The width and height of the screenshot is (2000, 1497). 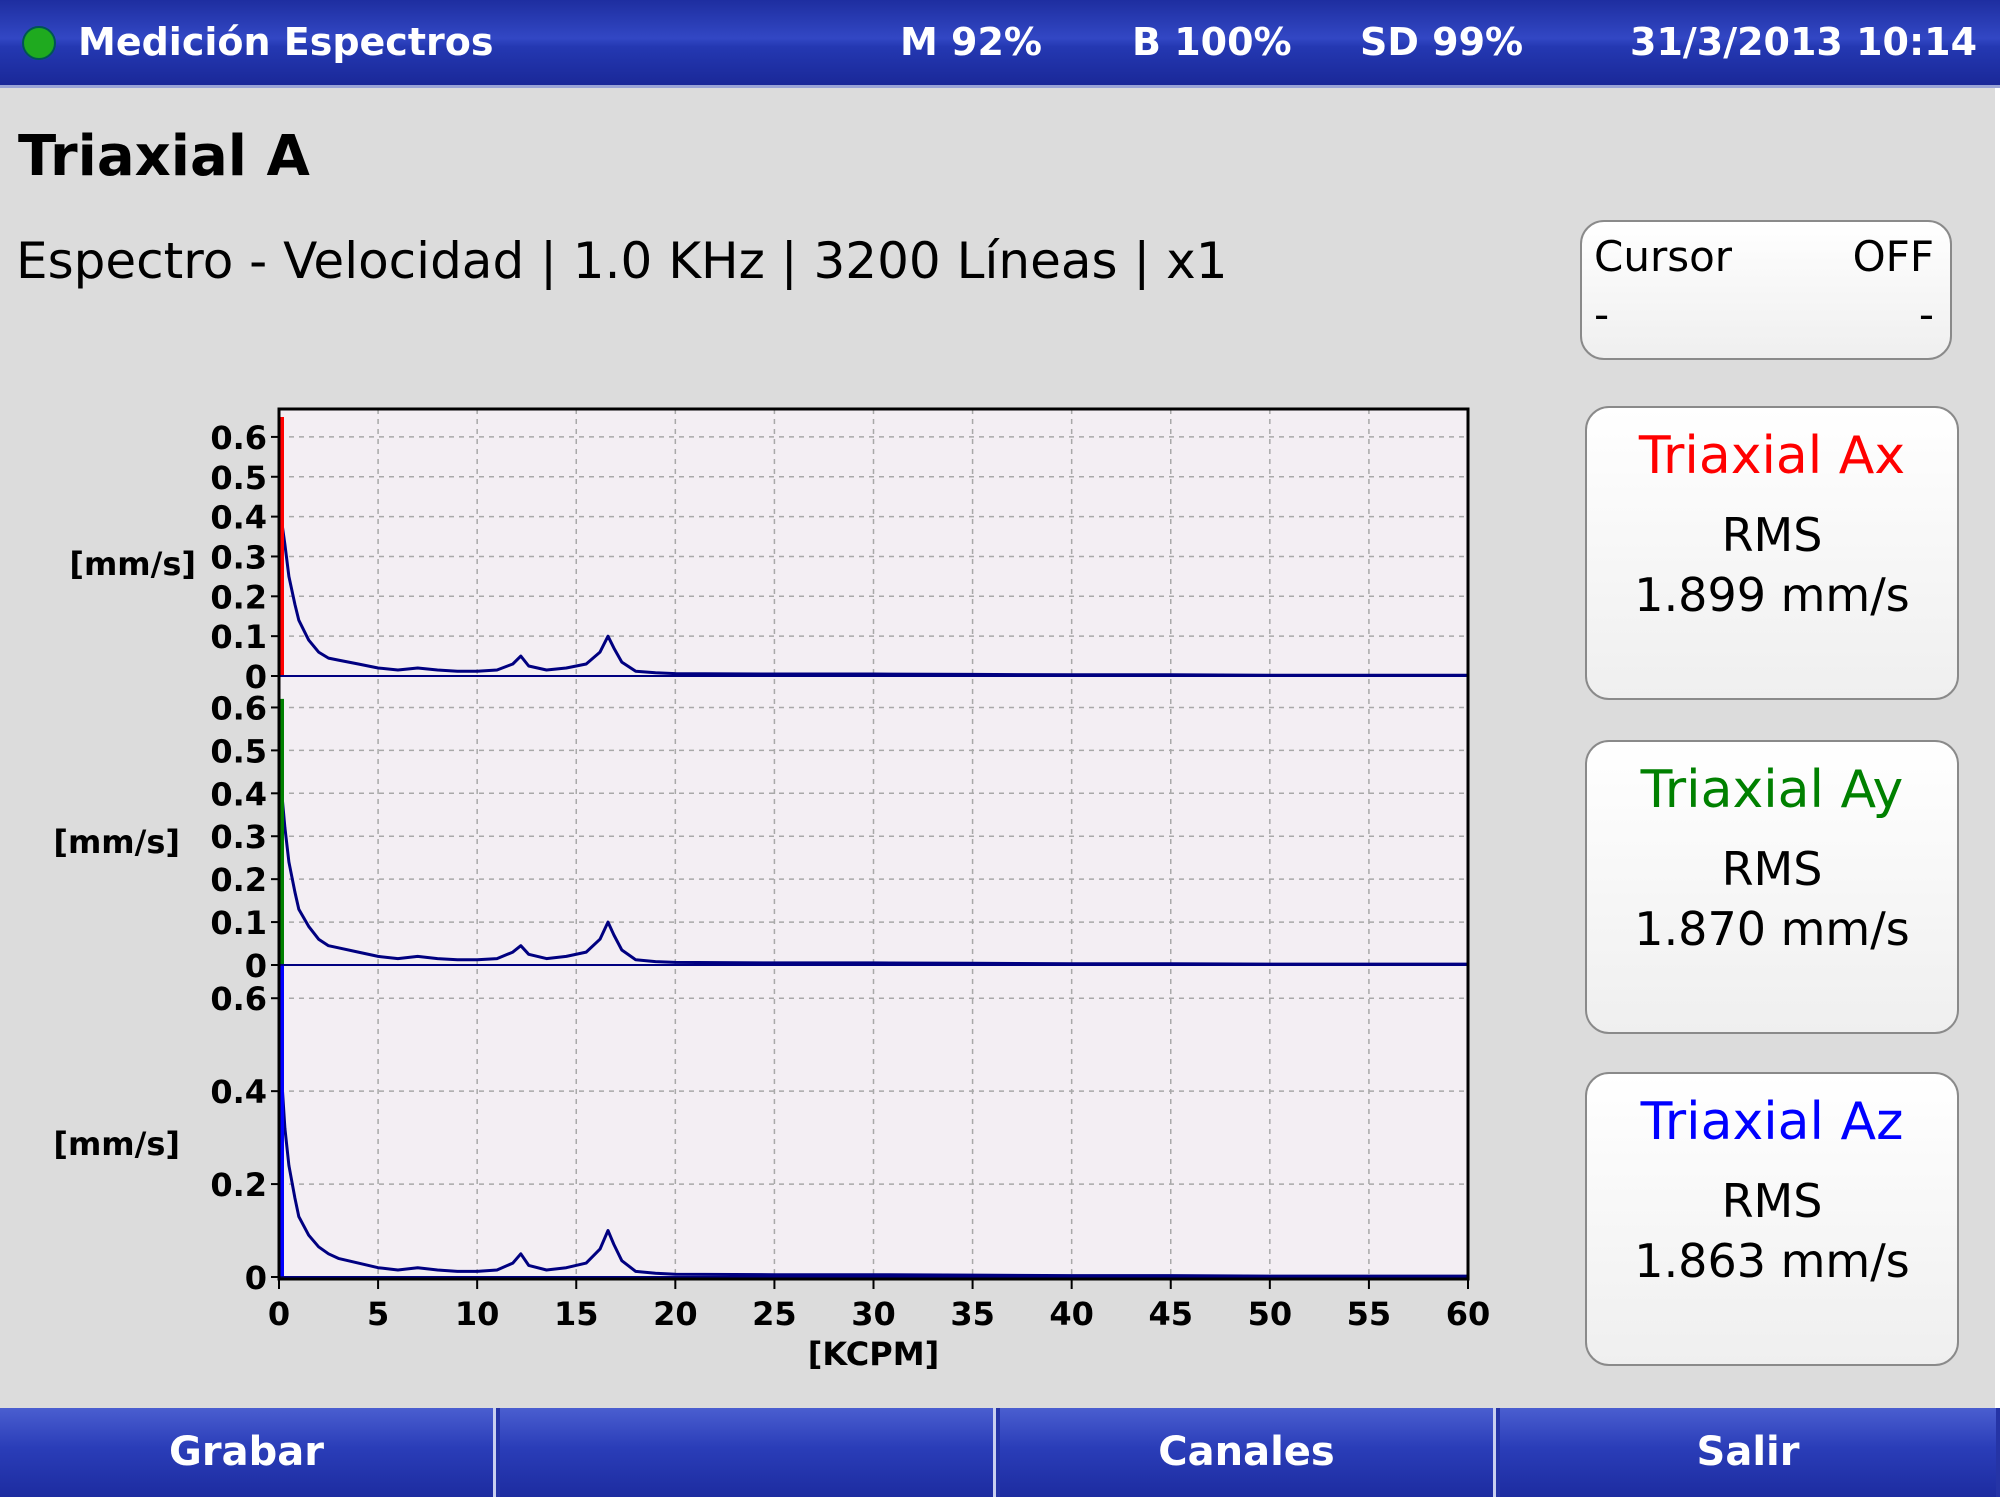 I want to click on channel-value: 1.863 mm/s, so click(x=1772, y=1261).